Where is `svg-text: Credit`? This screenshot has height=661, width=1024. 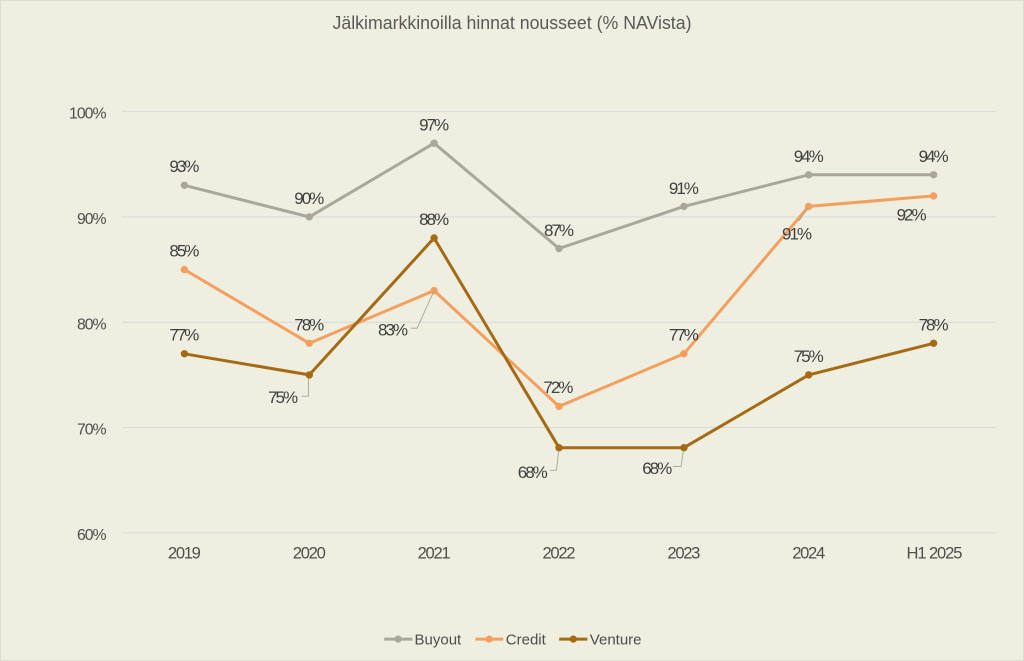 svg-text: Credit is located at coordinates (526, 639).